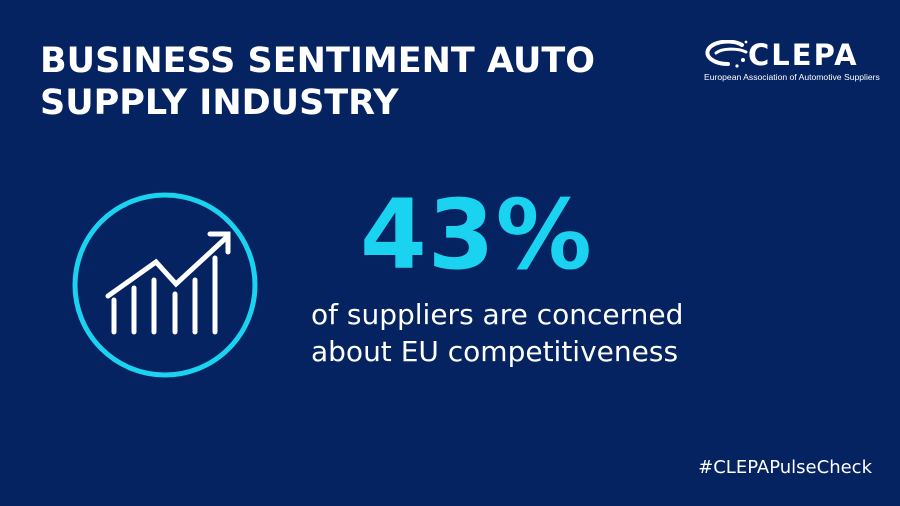 Image resolution: width=900 pixels, height=506 pixels. Describe the element at coordinates (495, 351) in the screenshot. I see `stat-description-line-2: about EU competitiveness` at that location.